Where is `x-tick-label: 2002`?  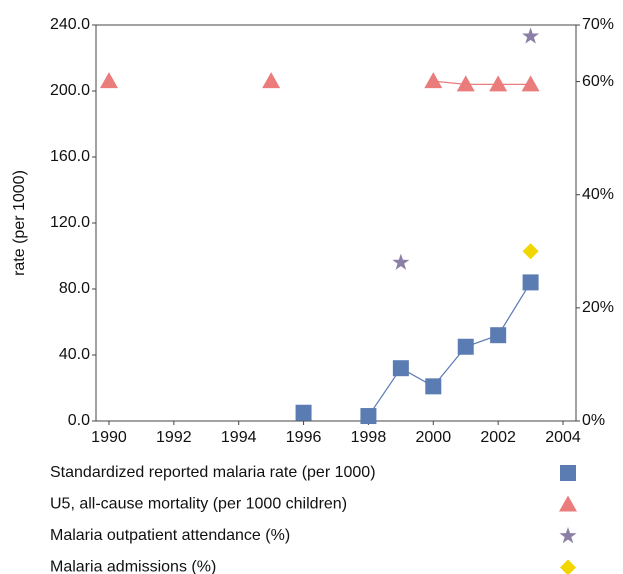 x-tick-label: 2002 is located at coordinates (498, 437).